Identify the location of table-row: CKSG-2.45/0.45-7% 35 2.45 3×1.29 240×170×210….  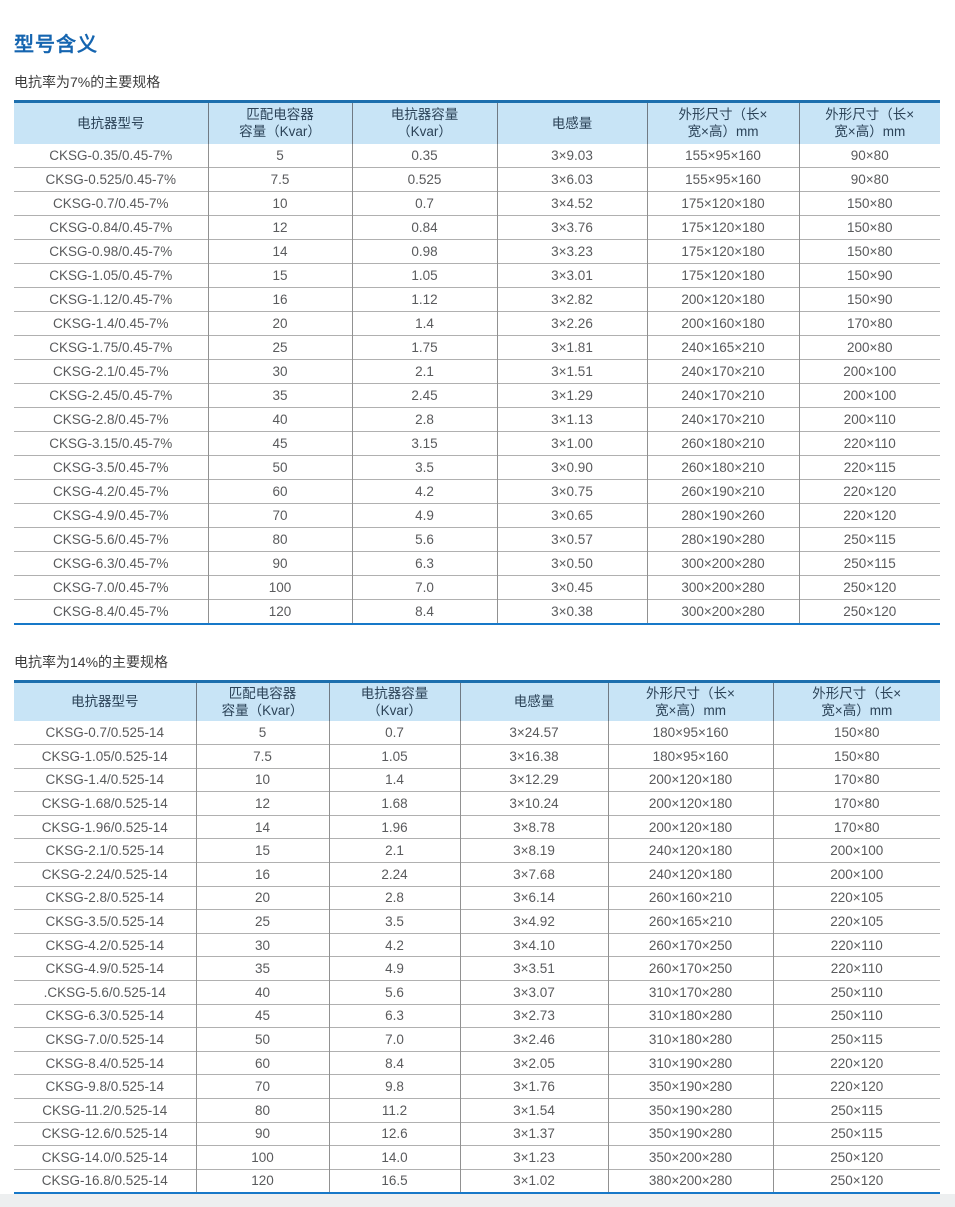
(477, 395).